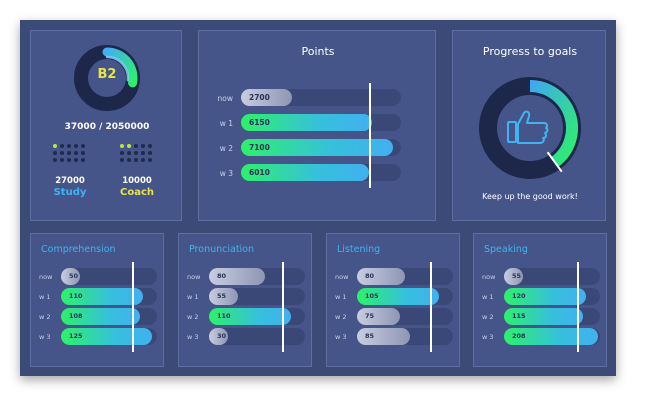 The height and width of the screenshot is (419, 658). What do you see at coordinates (136, 192) in the screenshot?
I see `coach-label: Coach` at bounding box center [136, 192].